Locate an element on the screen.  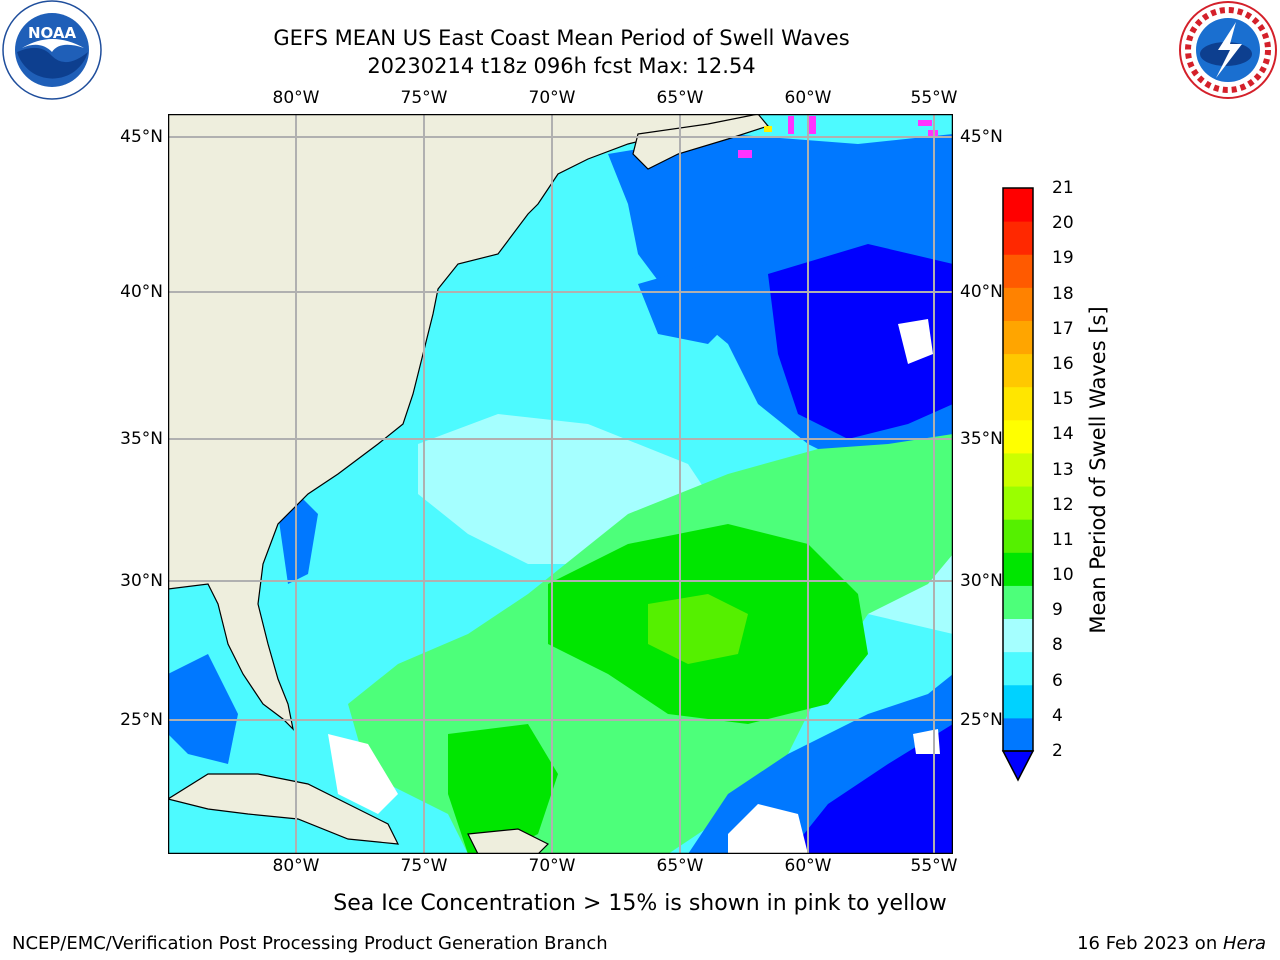
chart-subtitle: 20230214 t18z 096h fcst Max: 12.54 is located at coordinates (561, 66).